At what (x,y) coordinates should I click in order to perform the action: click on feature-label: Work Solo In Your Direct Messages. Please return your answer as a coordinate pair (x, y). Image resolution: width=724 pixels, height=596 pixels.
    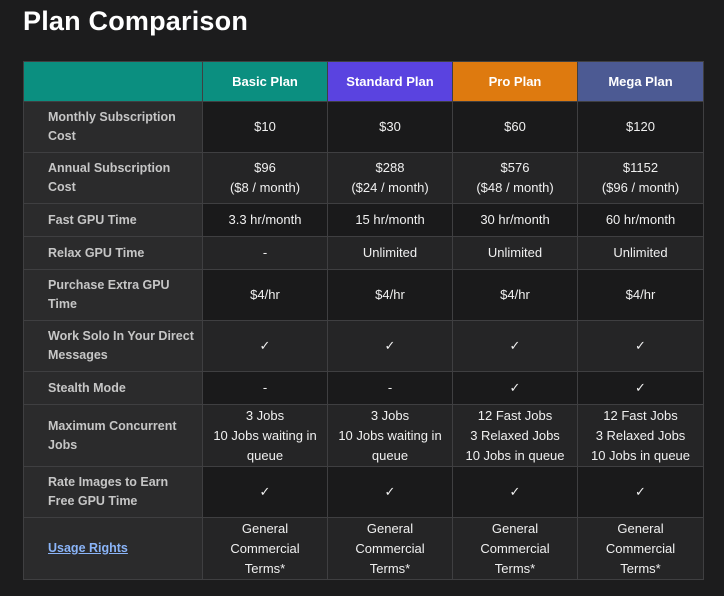
    Looking at the image, I should click on (121, 345).